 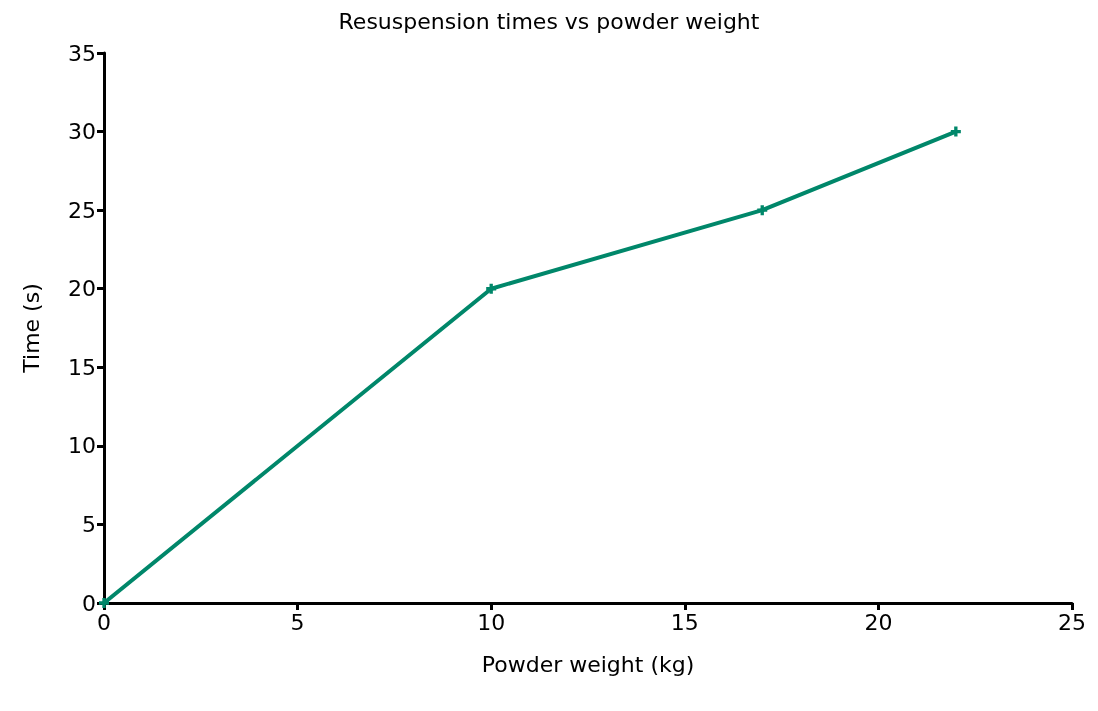 What do you see at coordinates (82, 289) in the screenshot?
I see `y-tick-label: 20` at bounding box center [82, 289].